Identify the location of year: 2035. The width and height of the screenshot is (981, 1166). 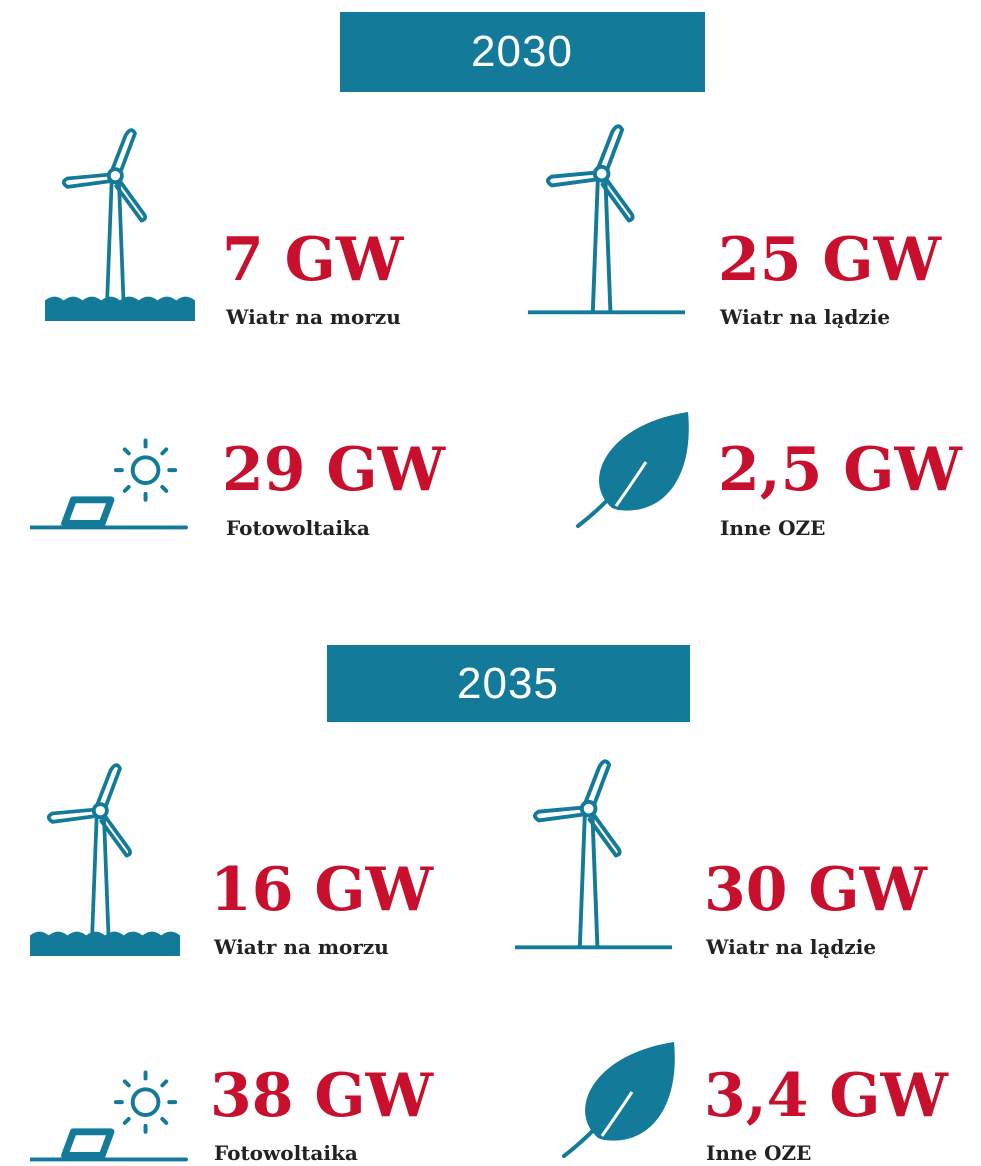
(508, 683).